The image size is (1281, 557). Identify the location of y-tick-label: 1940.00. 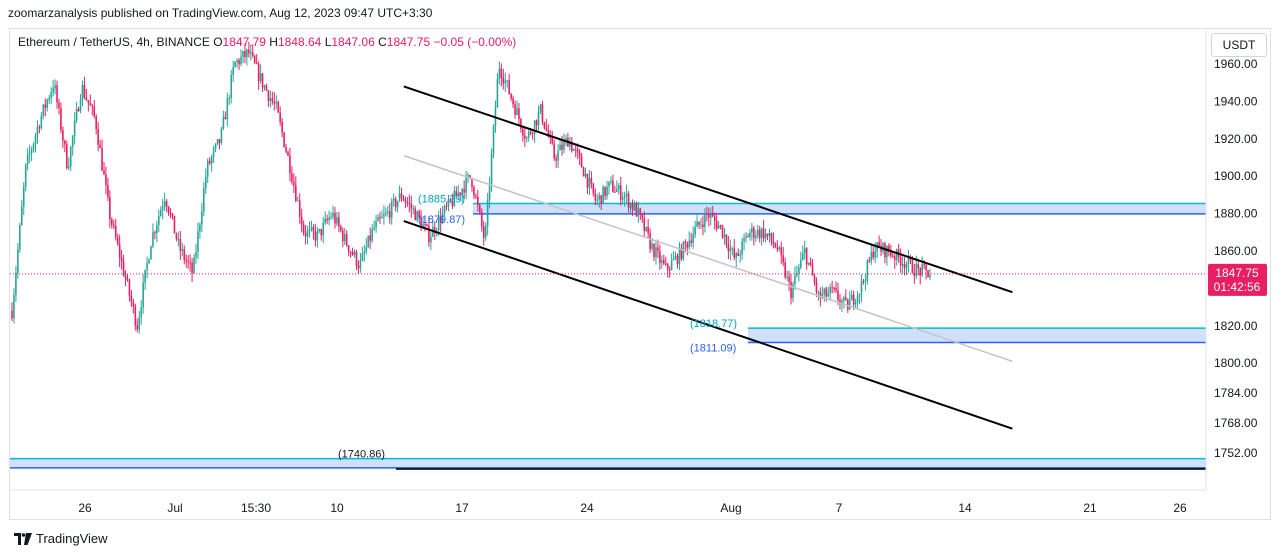
(1236, 101).